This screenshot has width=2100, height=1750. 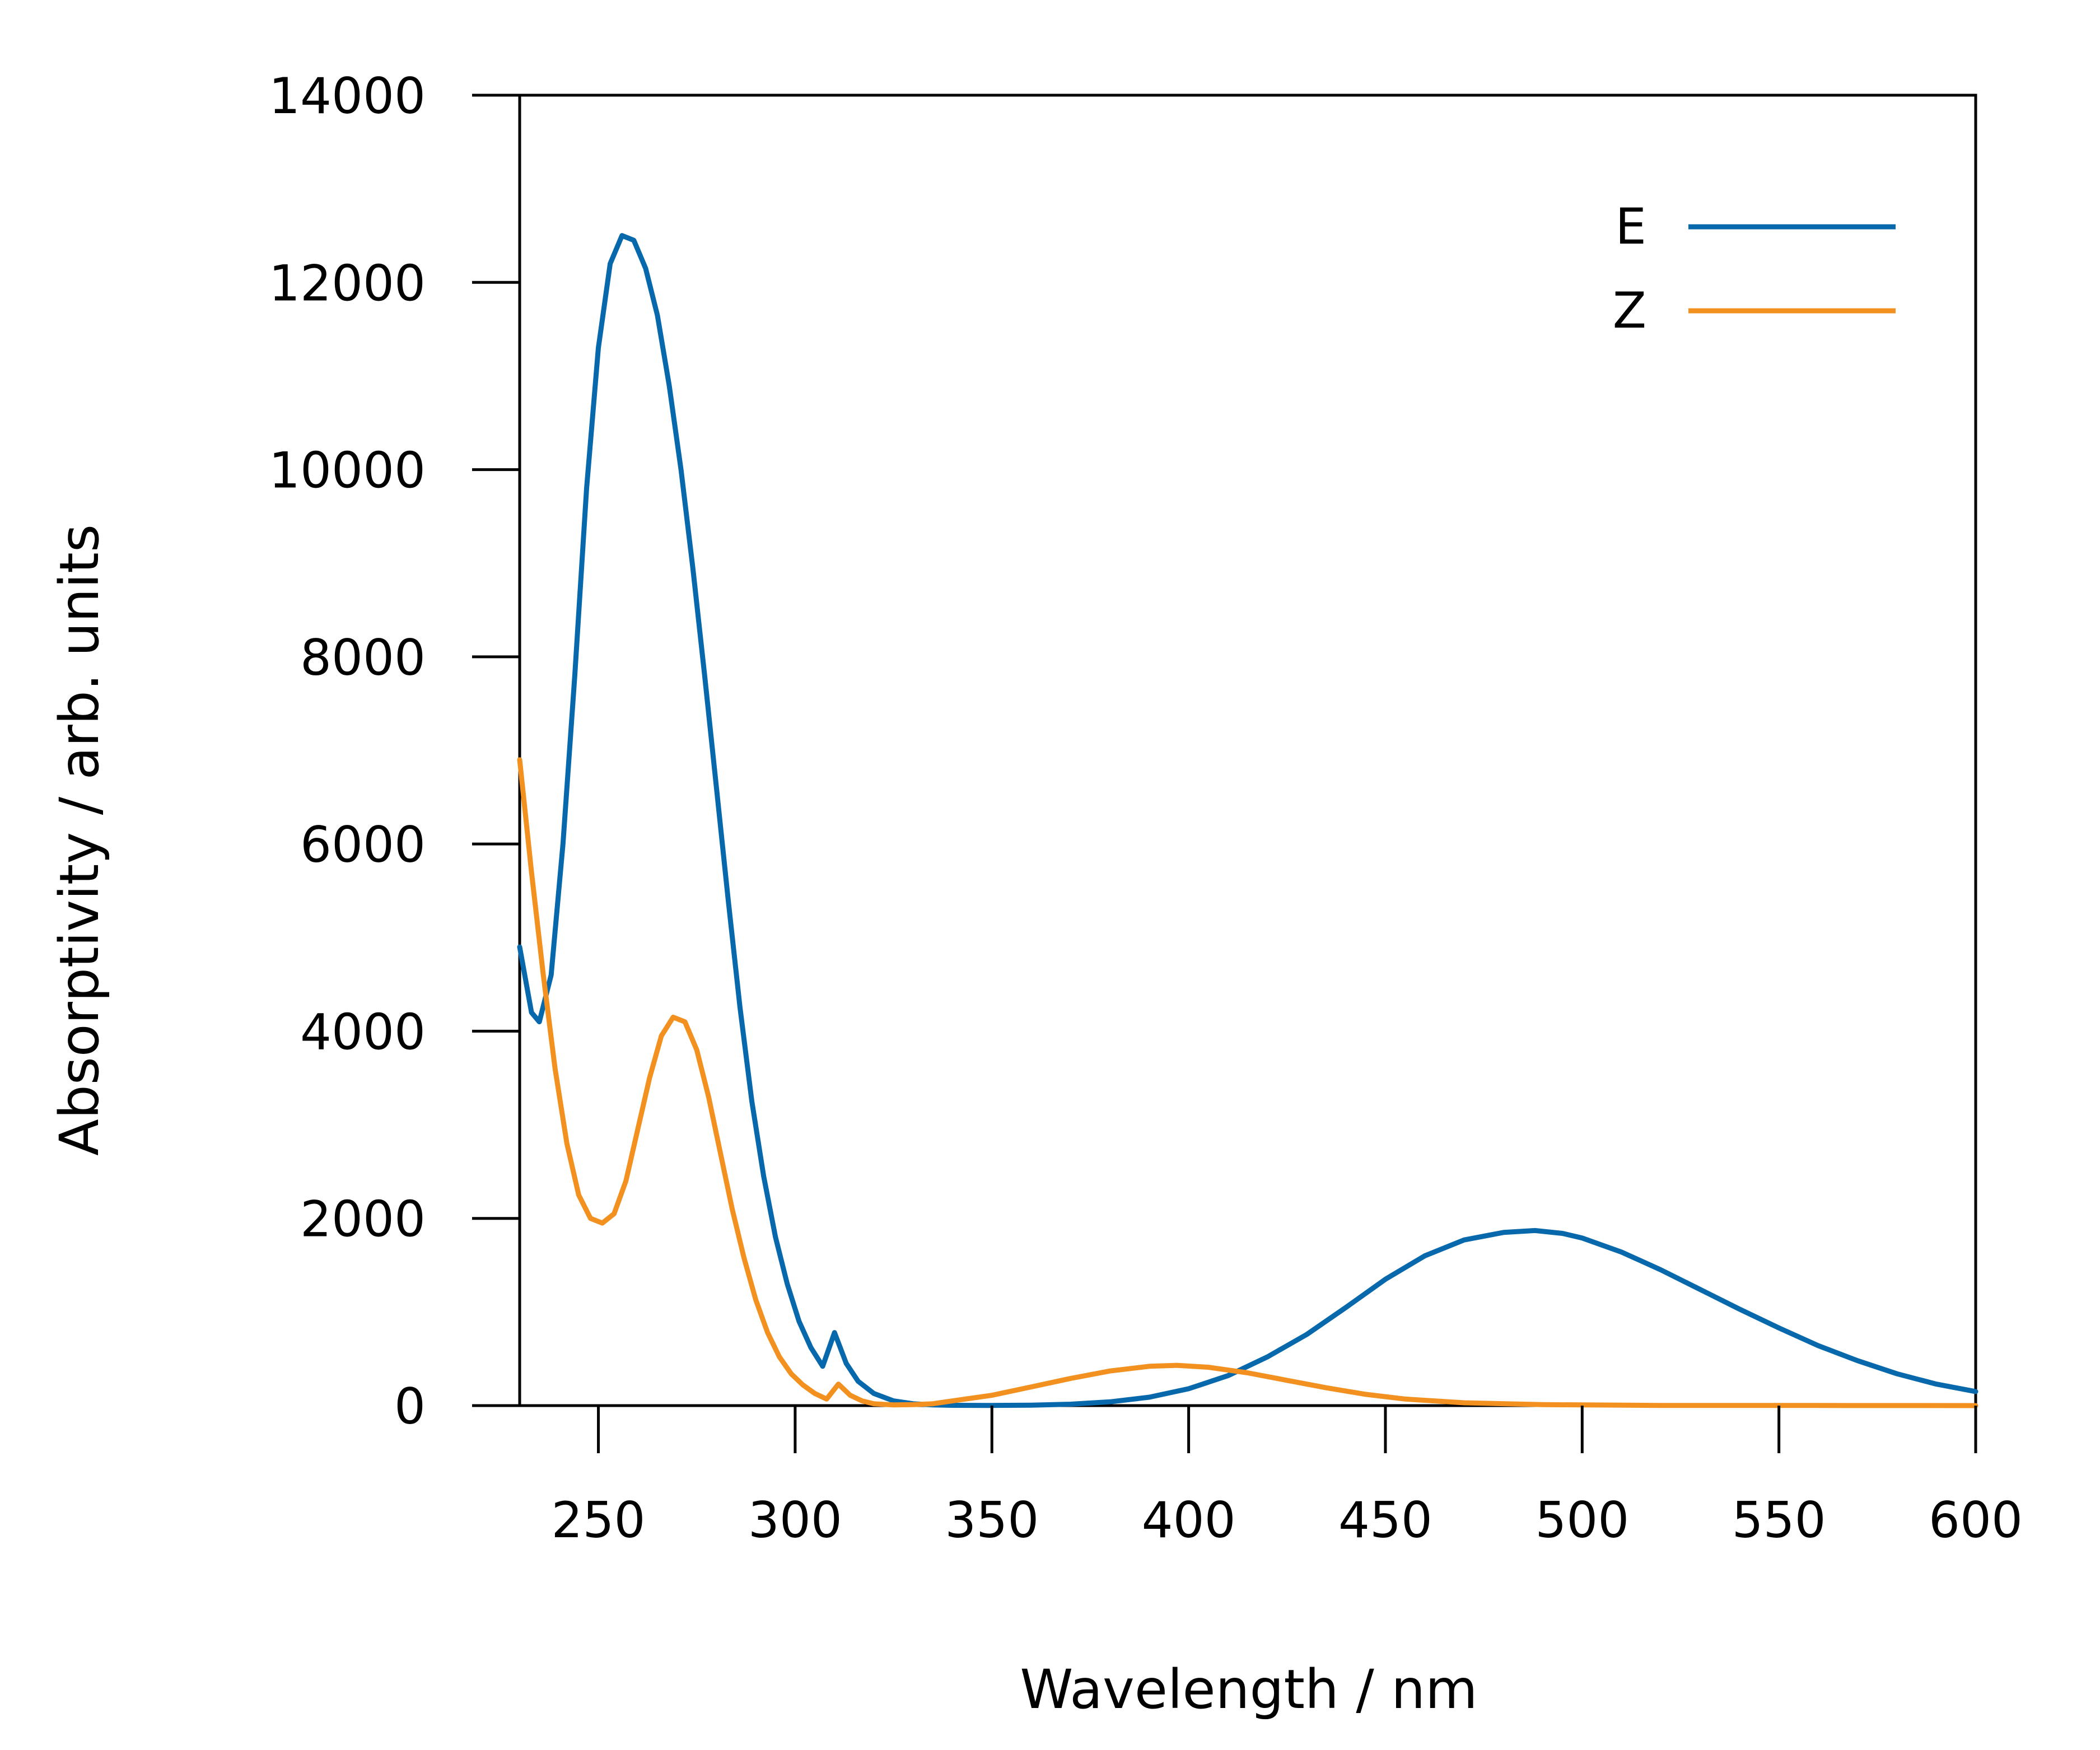 What do you see at coordinates (795, 1520) in the screenshot?
I see `x-tick-label: 300` at bounding box center [795, 1520].